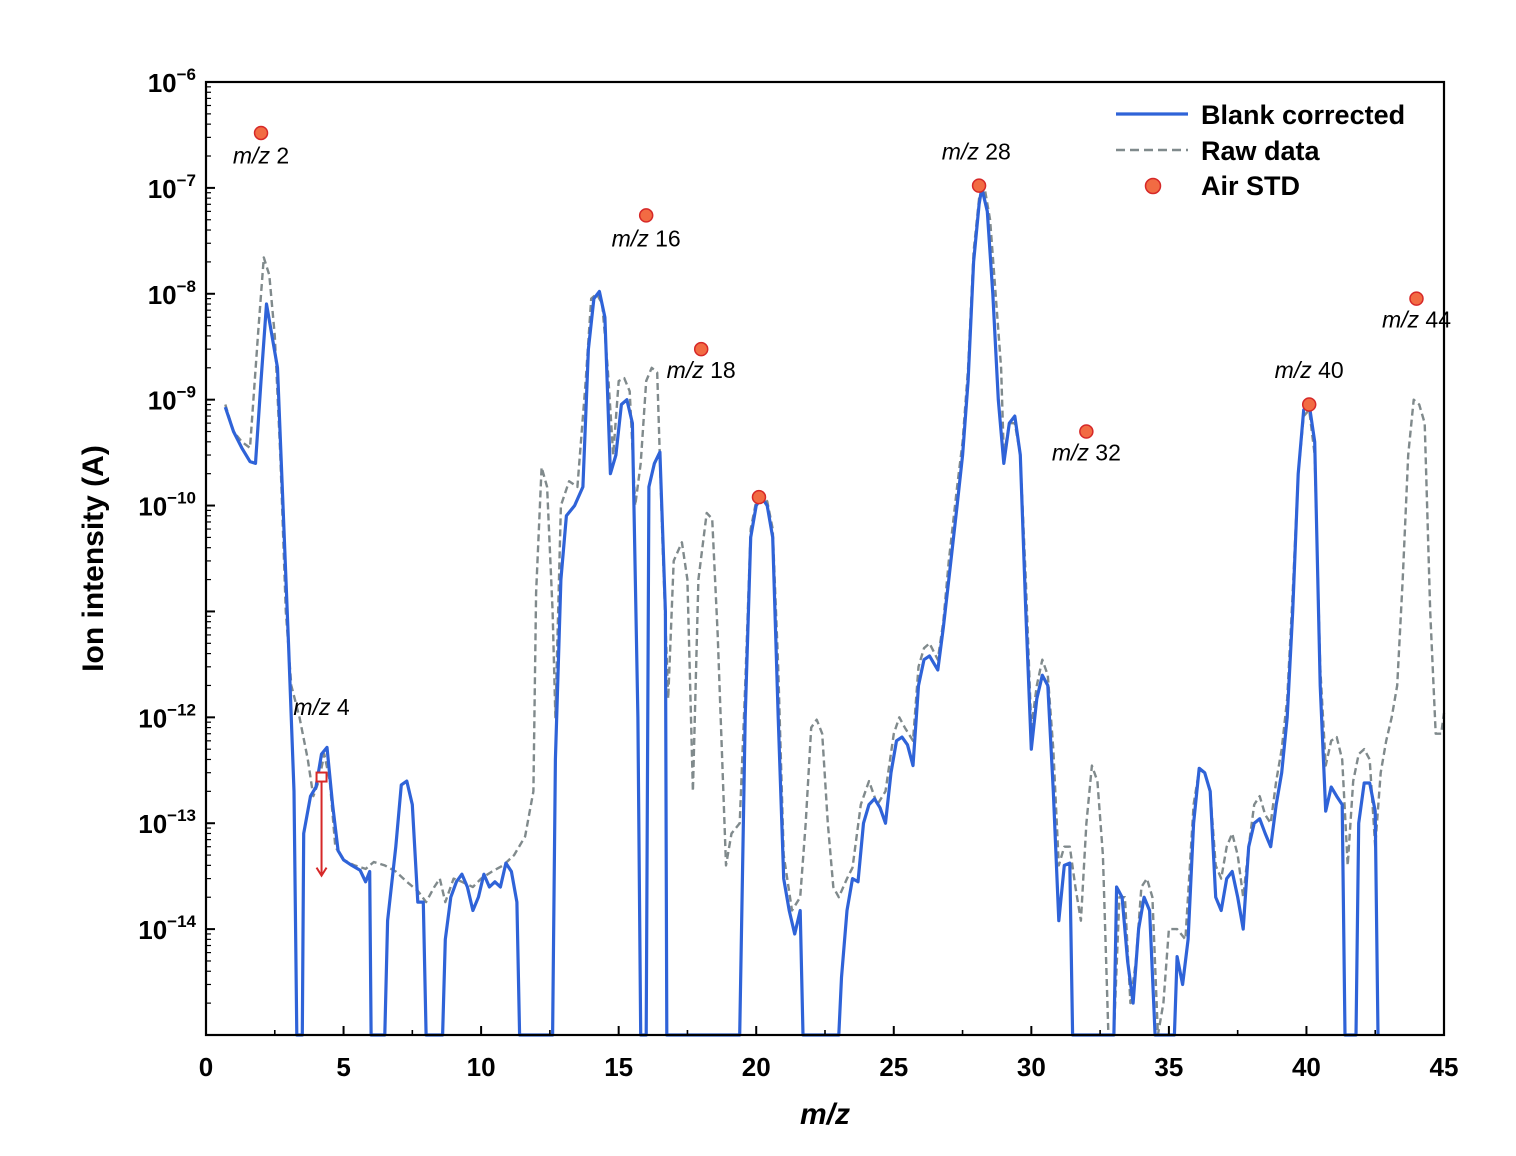  I want to click on peak-annotation: m/z 32, so click(1086, 453).